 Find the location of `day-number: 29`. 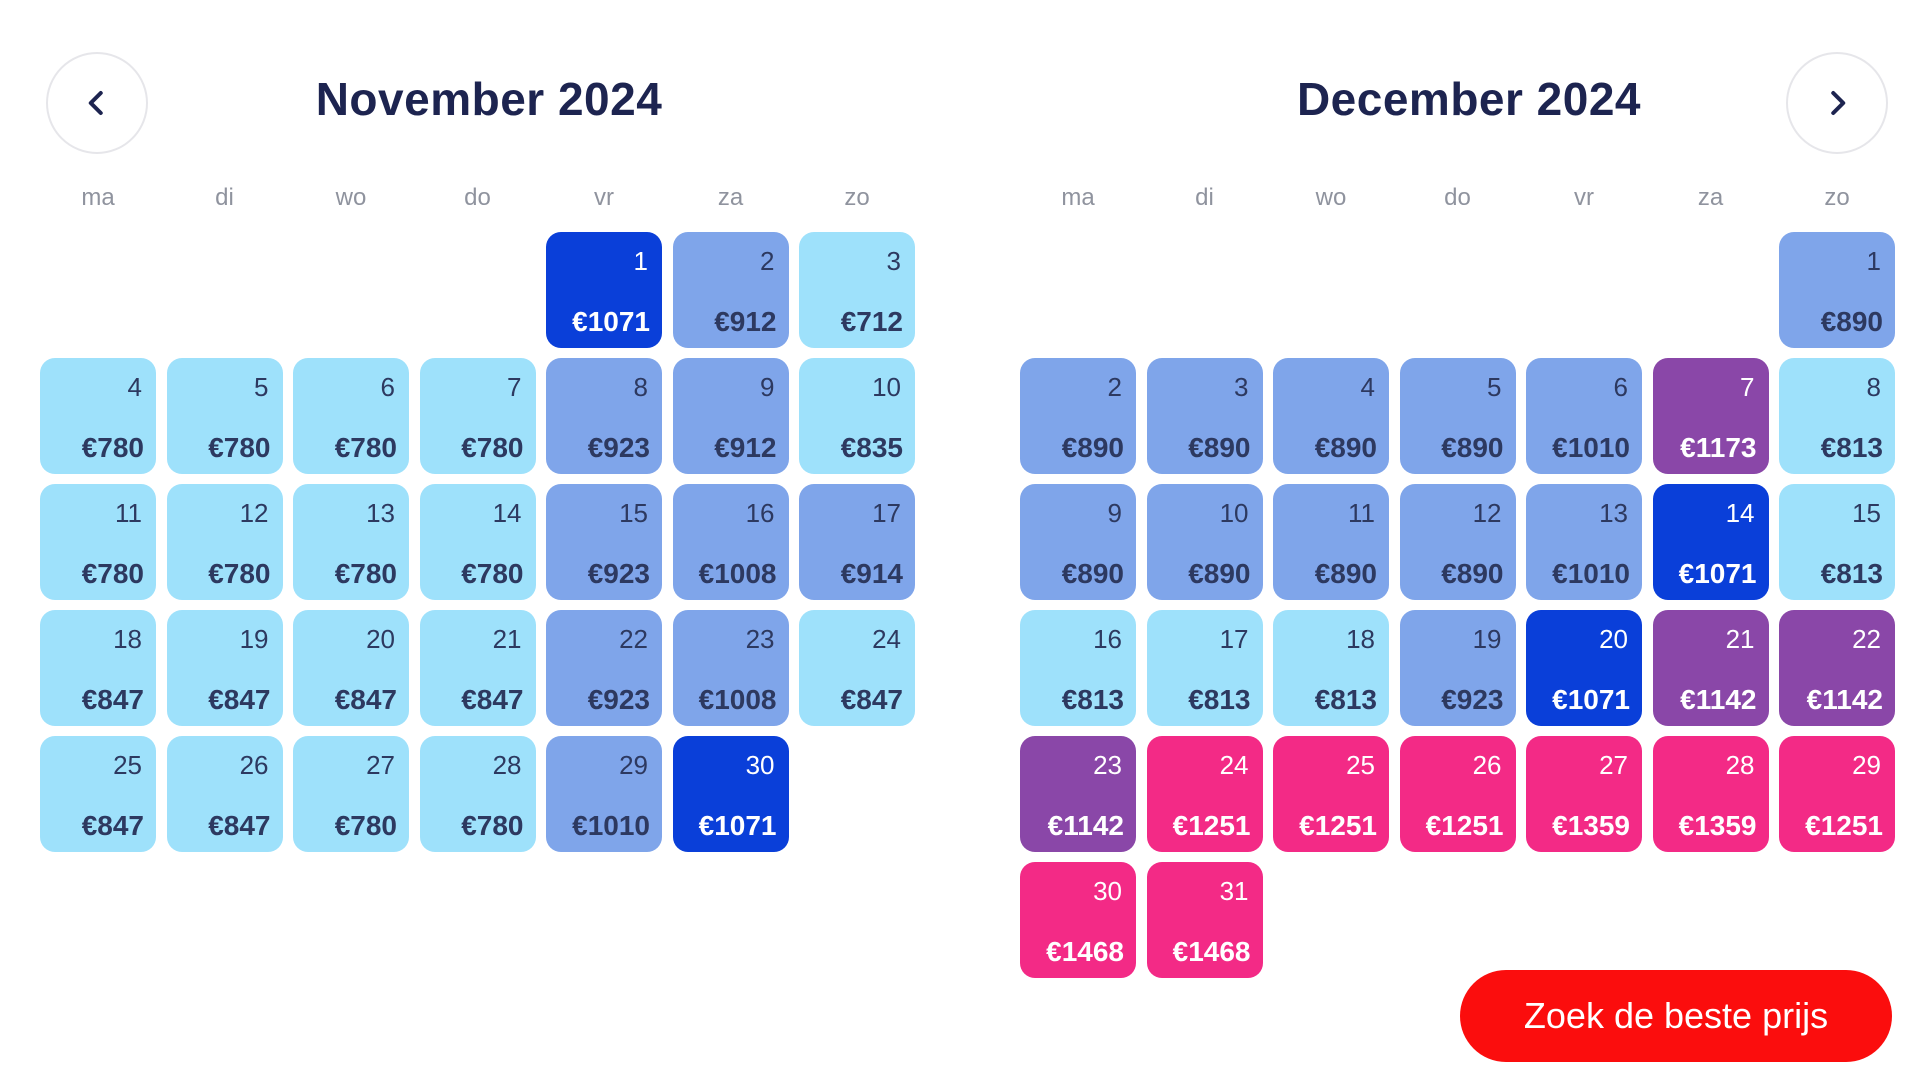

day-number: 29 is located at coordinates (1866, 765).